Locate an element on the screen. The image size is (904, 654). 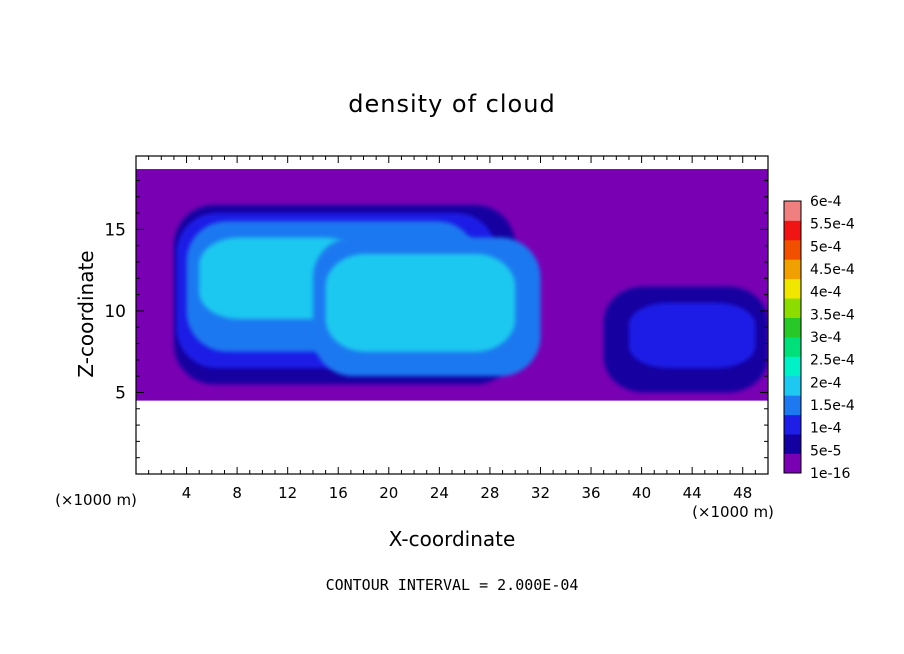
contour-interval-note: CONTOUR INTERVAL = 2.000E-04 is located at coordinates (452, 585).